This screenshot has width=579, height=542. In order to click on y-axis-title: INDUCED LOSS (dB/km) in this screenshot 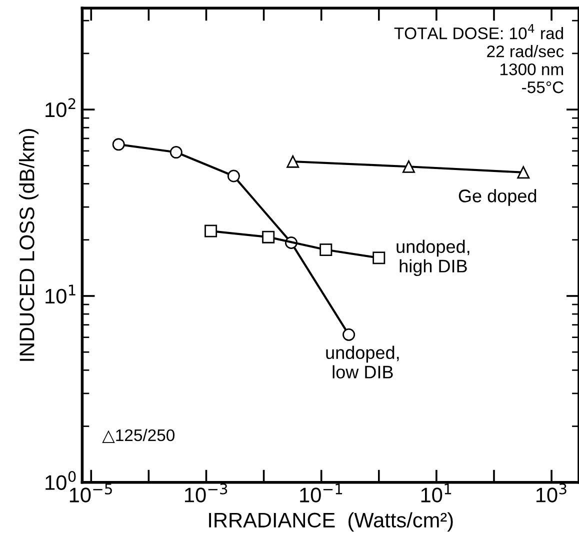, I will do `click(28, 245)`.